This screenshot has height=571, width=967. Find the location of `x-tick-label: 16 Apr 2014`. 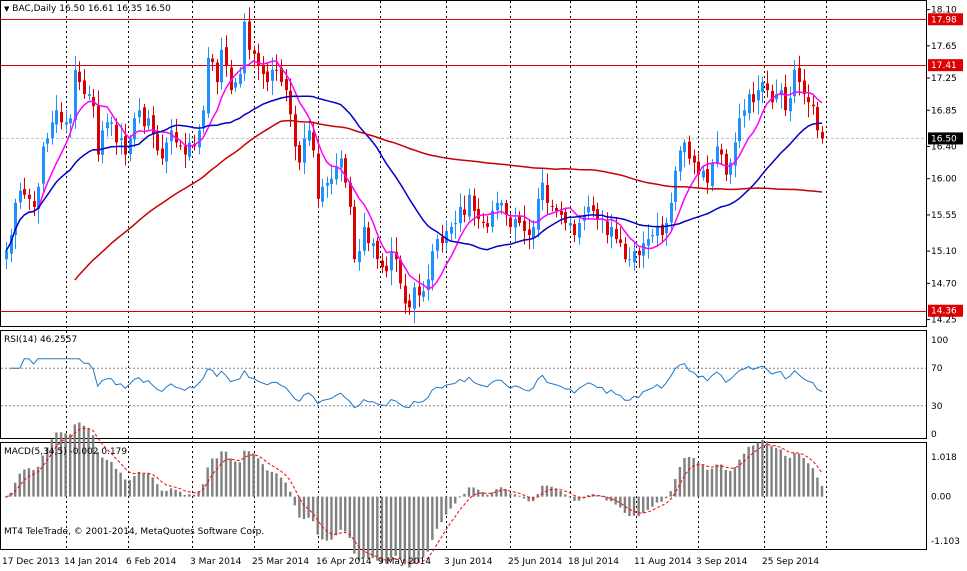

x-tick-label: 16 Apr 2014 is located at coordinates (344, 562).